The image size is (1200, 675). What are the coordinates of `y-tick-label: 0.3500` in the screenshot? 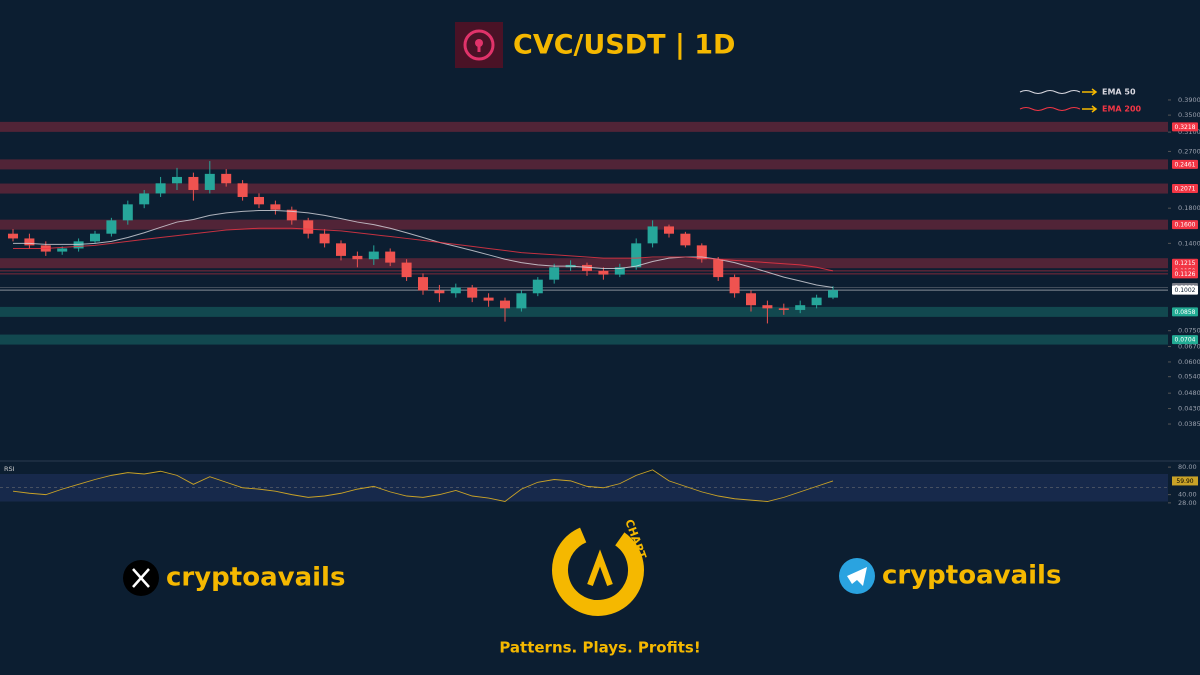 It's located at (1189, 115).